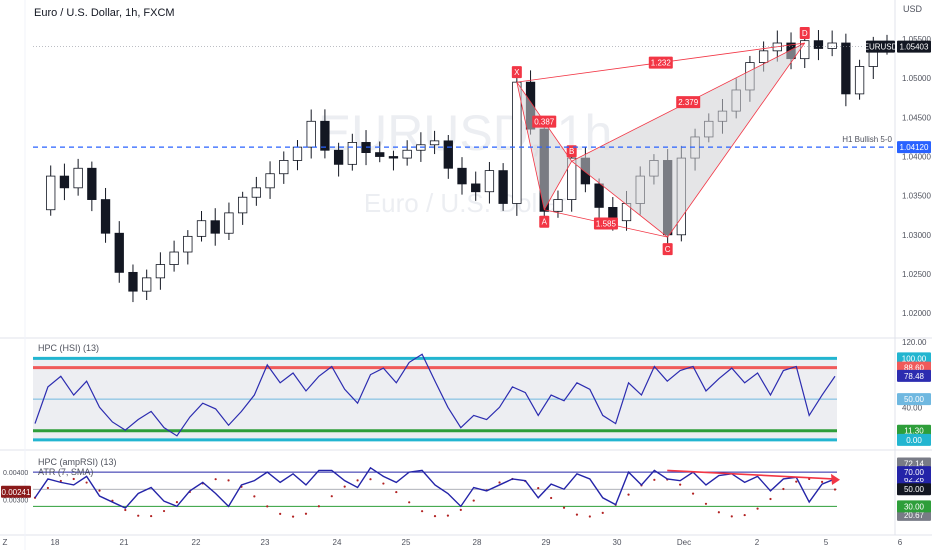 The height and width of the screenshot is (555, 932). What do you see at coordinates (900, 542) in the screenshot?
I see `time-tick-label: 6` at bounding box center [900, 542].